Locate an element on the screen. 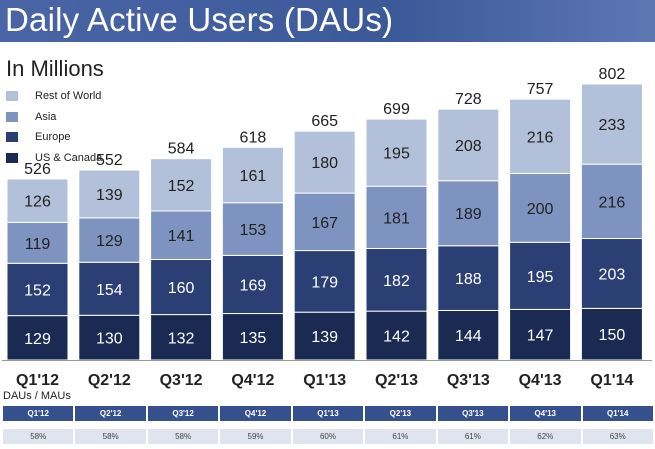 The height and width of the screenshot is (449, 655). segment-label: 119 is located at coordinates (38, 244).